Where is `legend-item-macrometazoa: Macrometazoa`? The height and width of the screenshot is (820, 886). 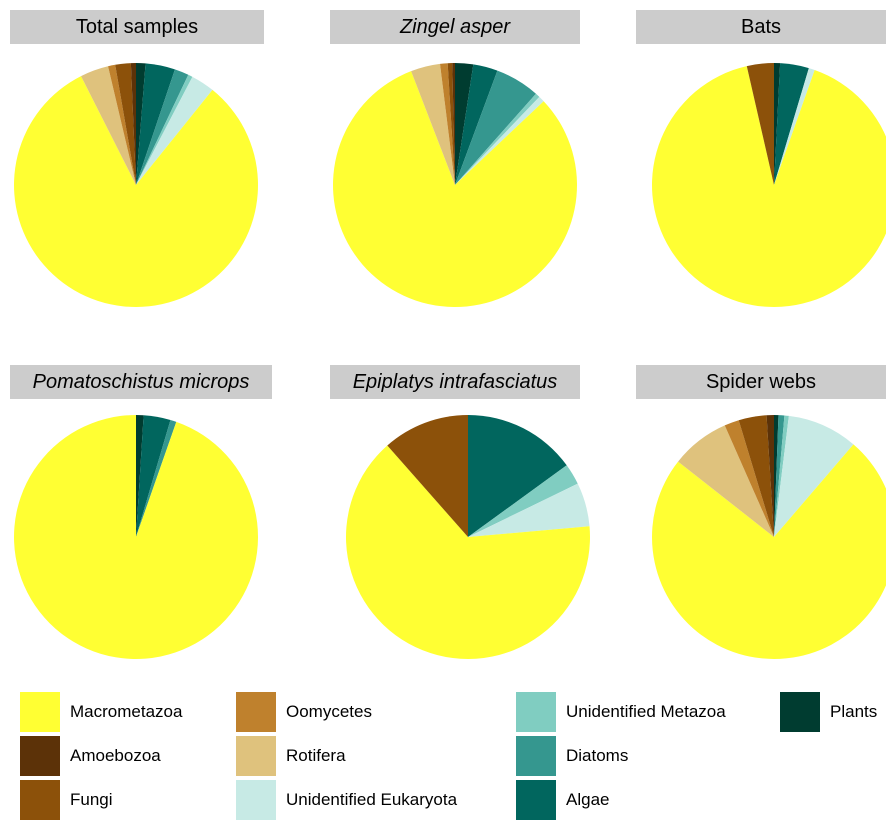
legend-item-macrometazoa: Macrometazoa is located at coordinates (101, 712).